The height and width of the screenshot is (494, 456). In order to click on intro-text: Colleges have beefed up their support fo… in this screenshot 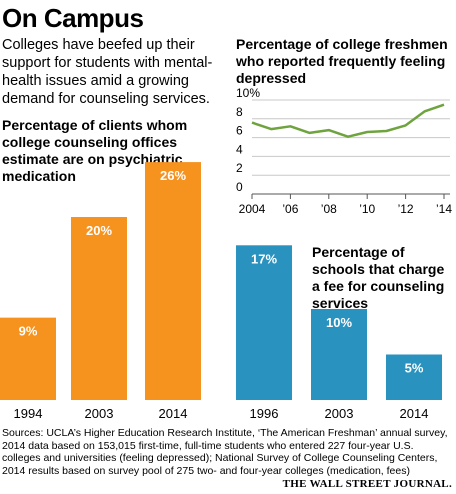, I will do `click(107, 72)`.